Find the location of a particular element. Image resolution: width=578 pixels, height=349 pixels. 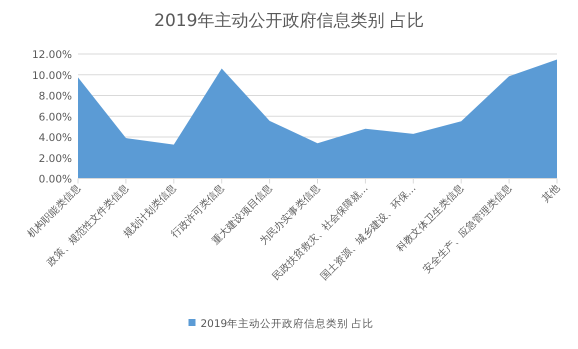

y-tick-label: 6.00% is located at coordinates (55, 117).